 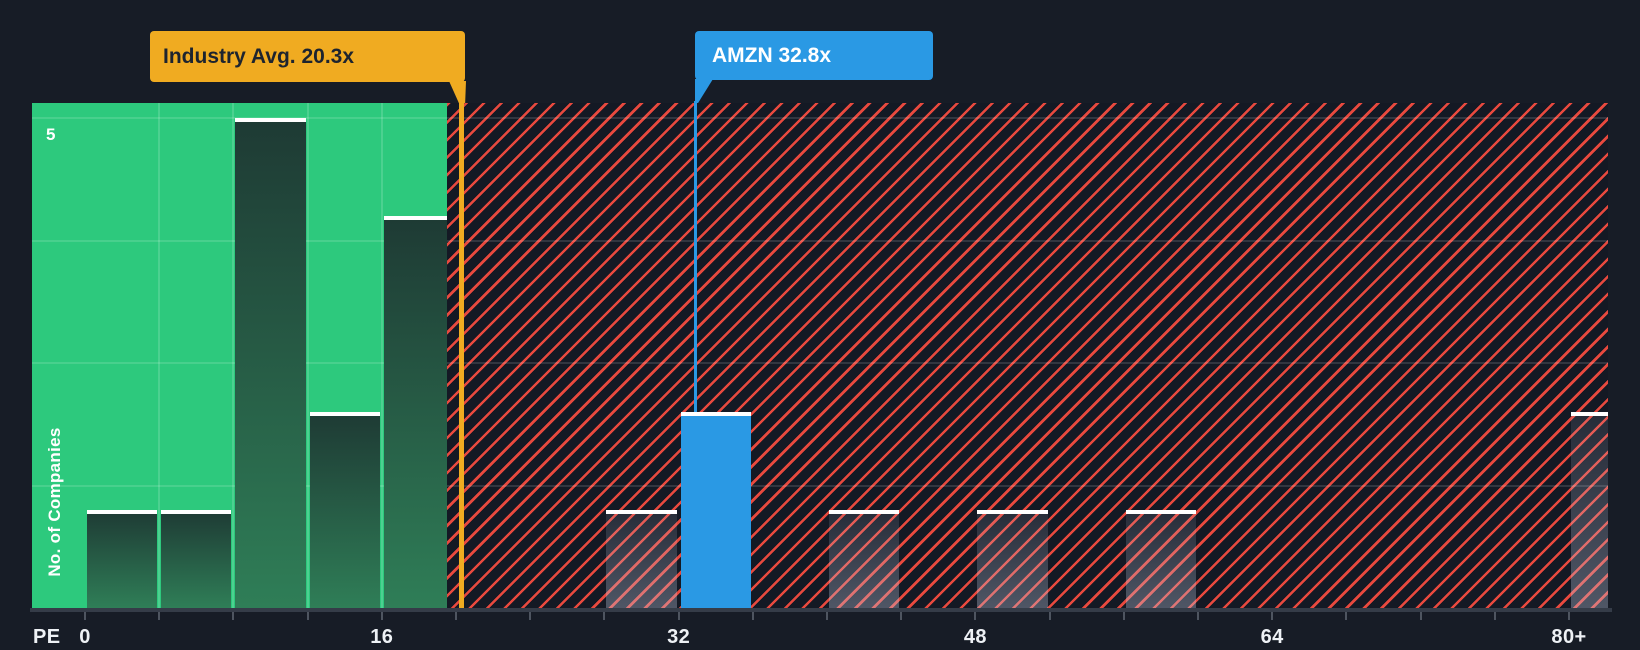 I want to click on x-tick-label: 64, so click(x=1272, y=637).